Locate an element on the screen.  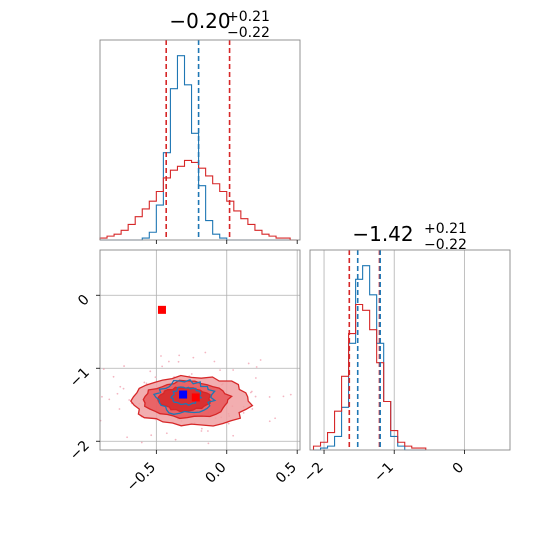
title-y-sub: −0.22 is located at coordinates (445, 245).